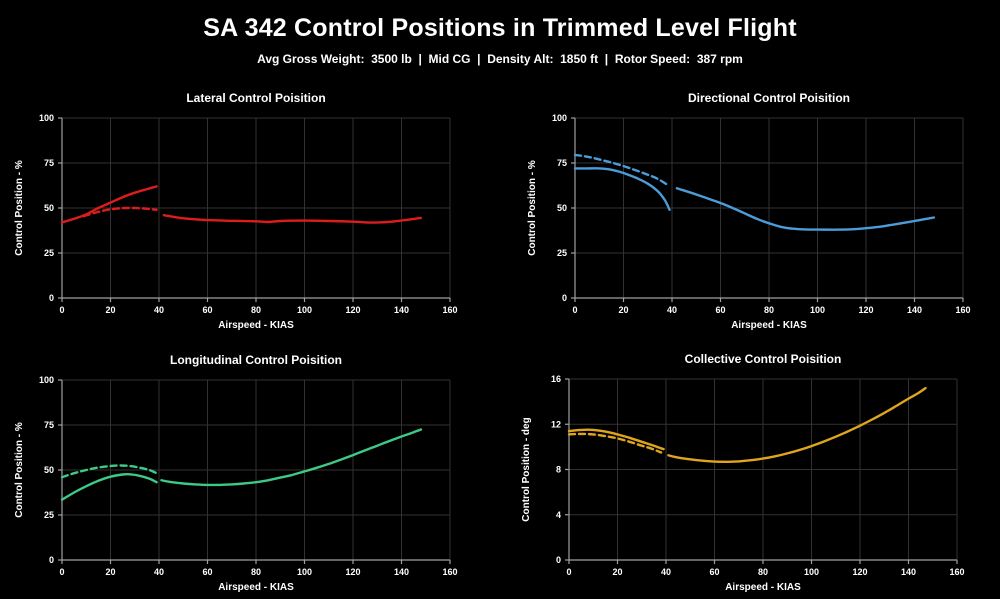 The image size is (1000, 599). I want to click on series-lateral-cruise-solid, so click(292, 219).